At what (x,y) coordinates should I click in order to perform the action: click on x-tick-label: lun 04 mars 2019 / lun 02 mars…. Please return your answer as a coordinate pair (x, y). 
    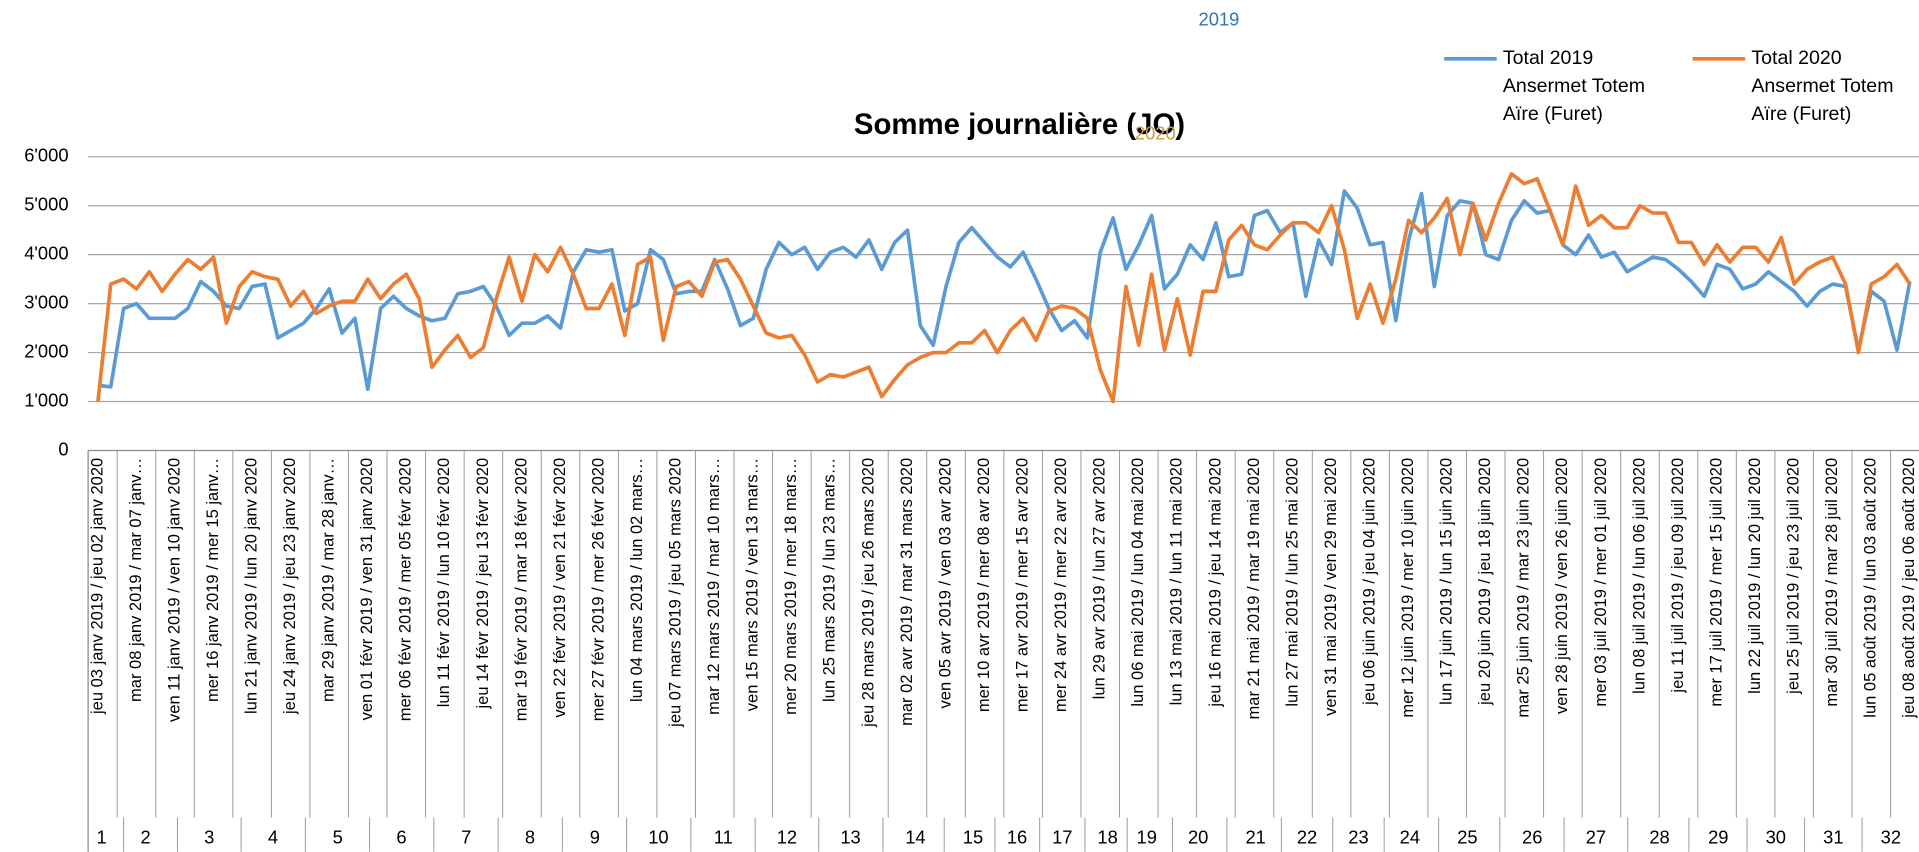
    Looking at the image, I should click on (636, 580).